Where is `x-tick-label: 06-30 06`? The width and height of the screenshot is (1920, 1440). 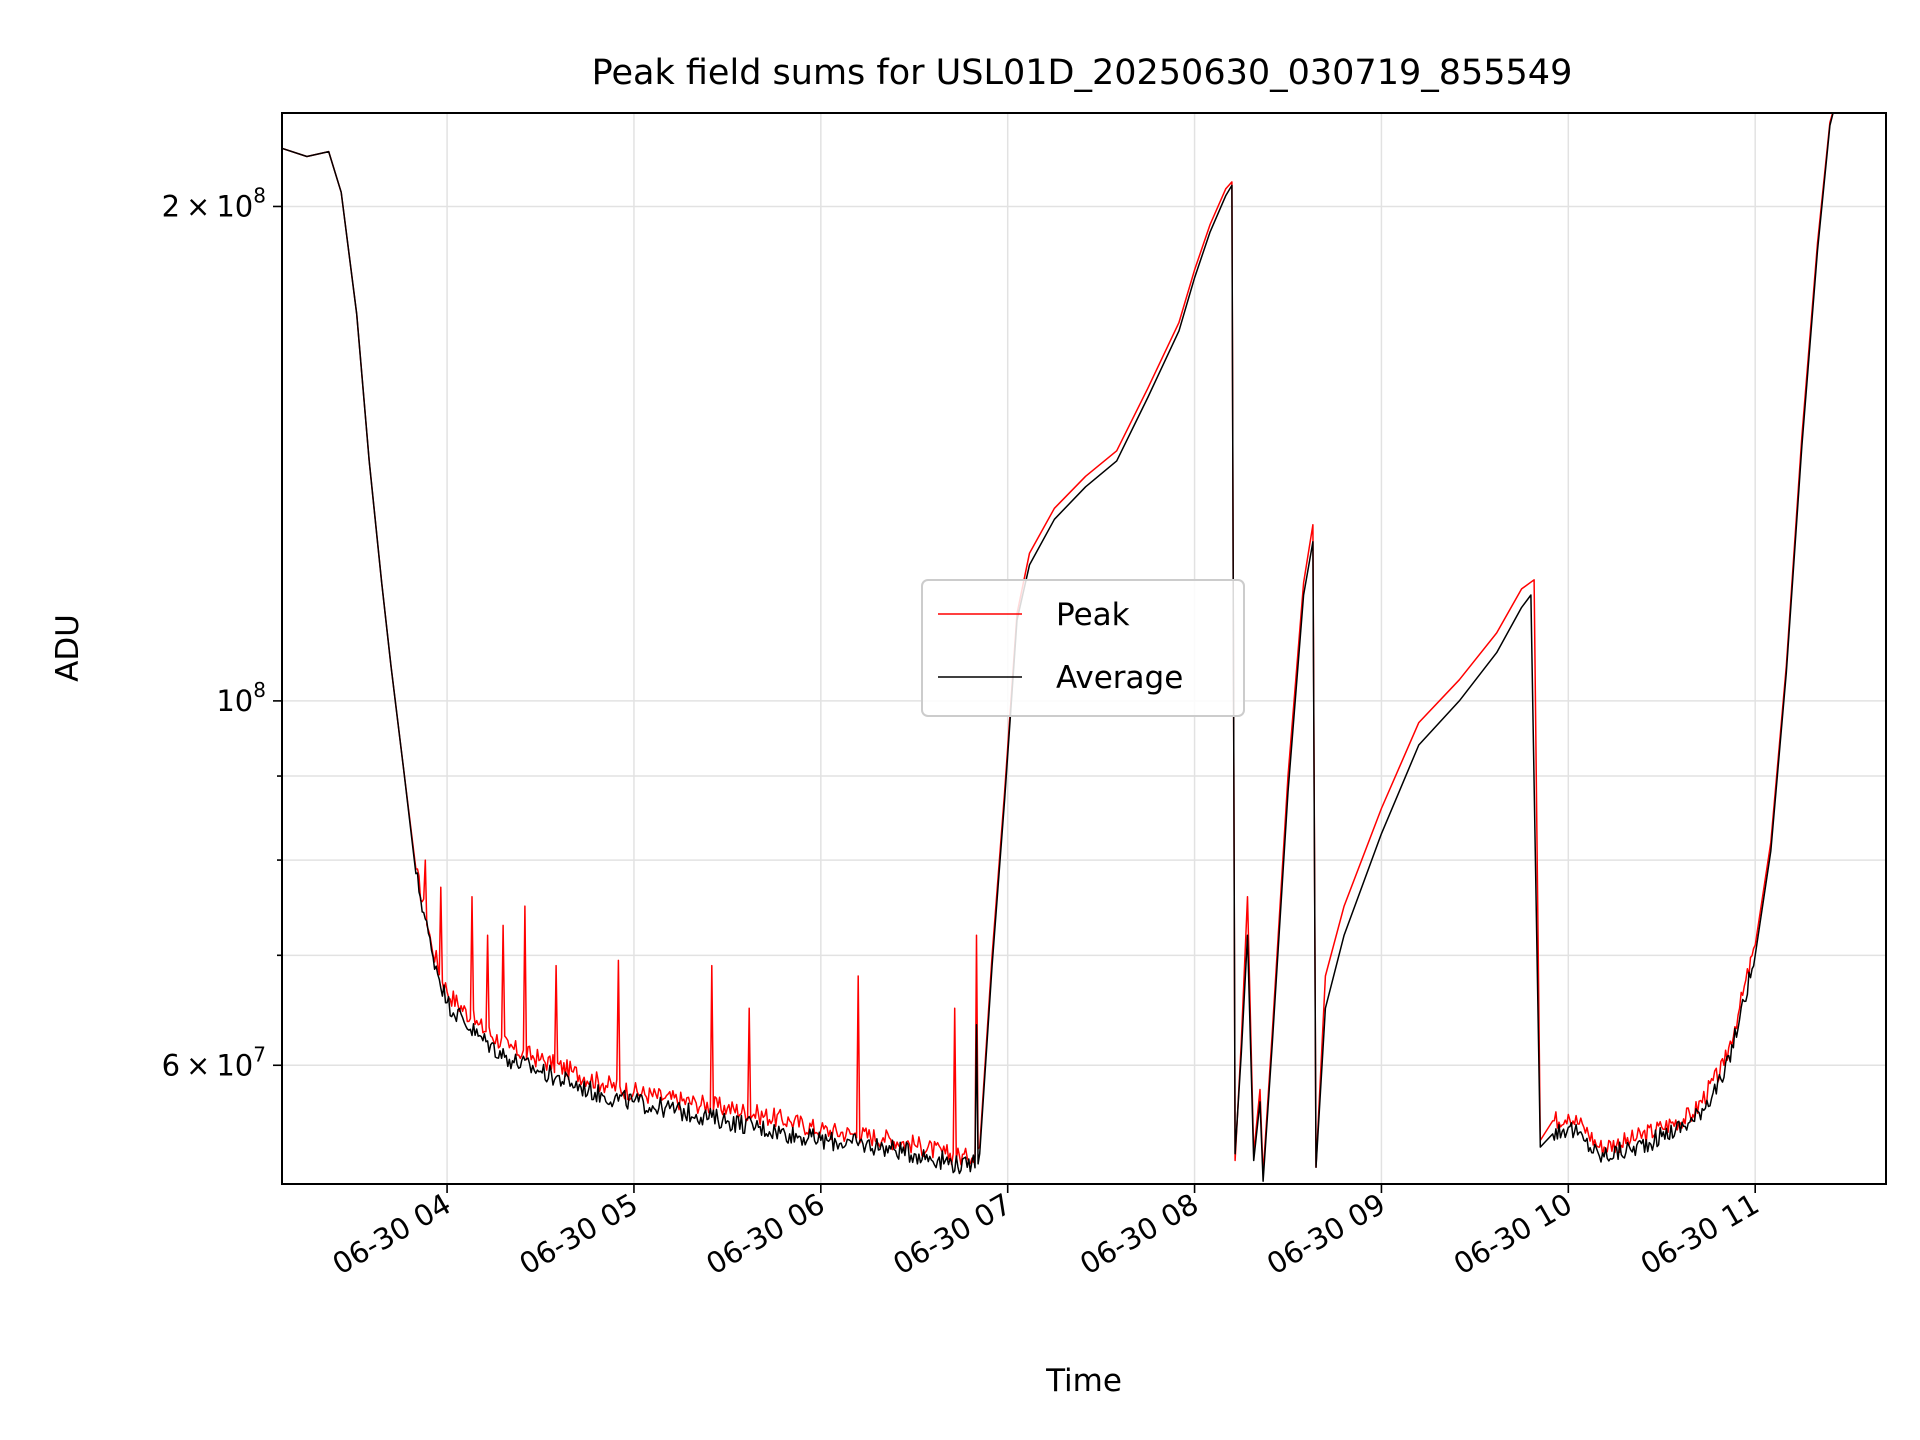
x-tick-label: 06-30 06 is located at coordinates (765, 1234).